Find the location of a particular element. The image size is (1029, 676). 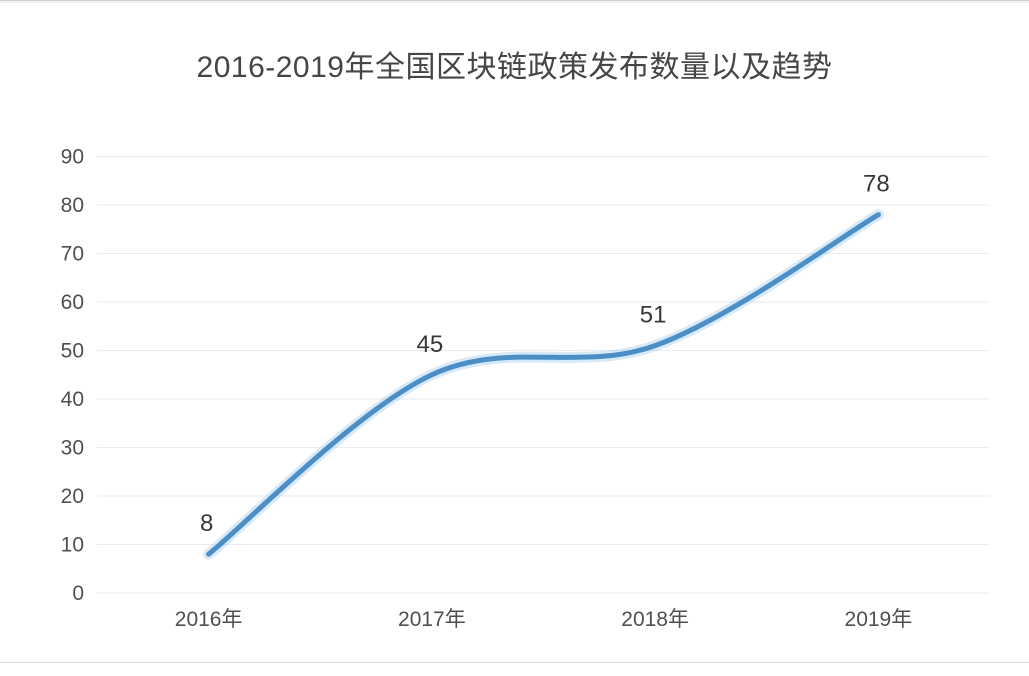

data-point-label: 51 is located at coordinates (653, 315).